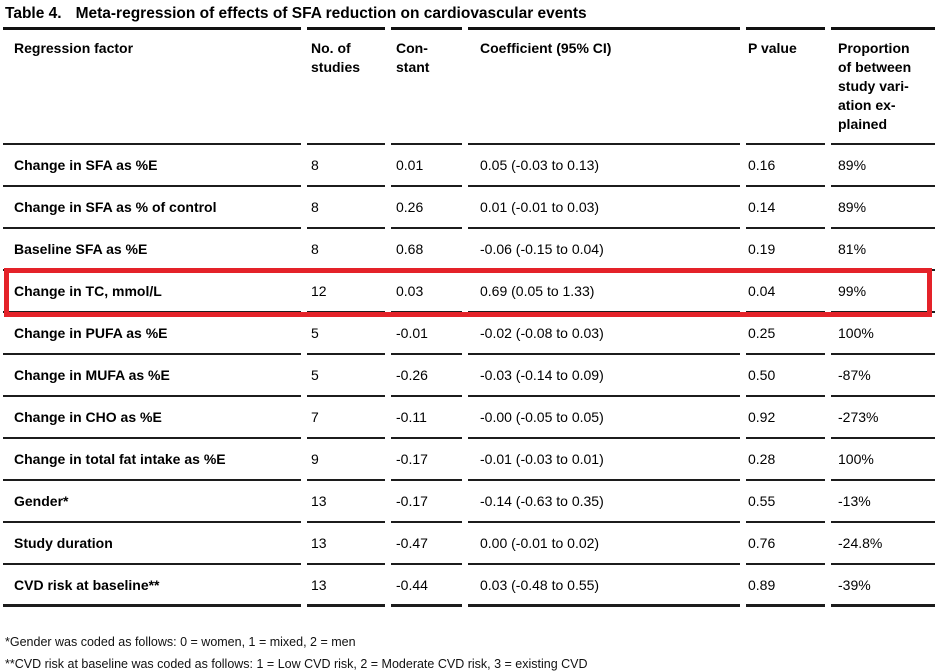 This screenshot has height=671, width=940. I want to click on studies-cell: 12, so click(346, 292).